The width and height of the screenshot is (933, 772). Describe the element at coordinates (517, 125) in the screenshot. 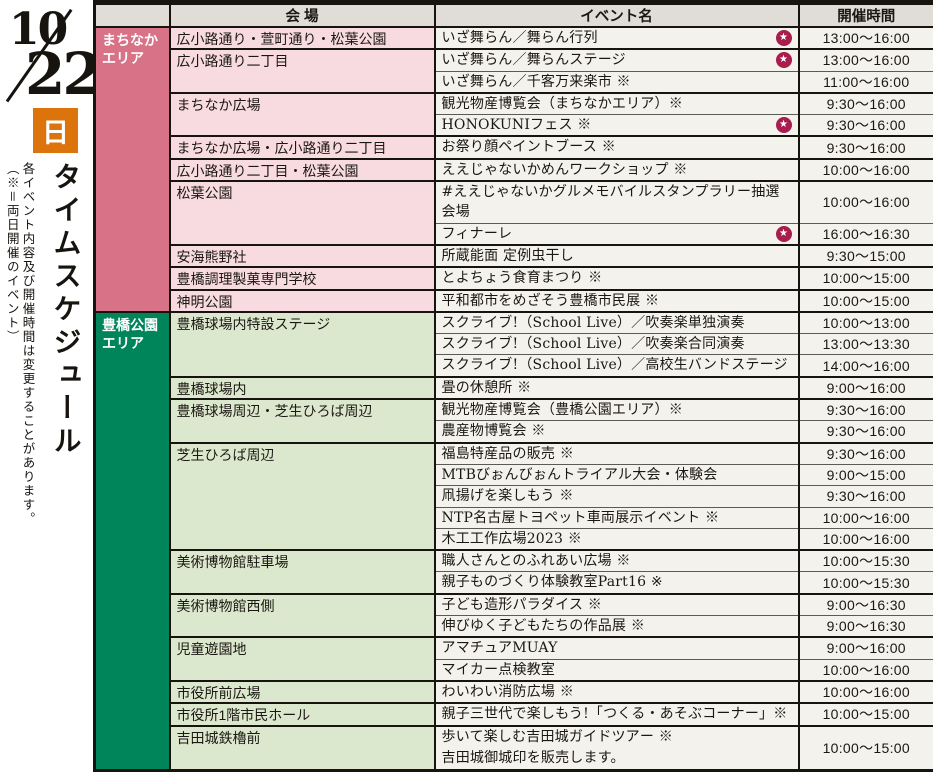

I see `event-name: HONOKUNIフェス ※` at that location.